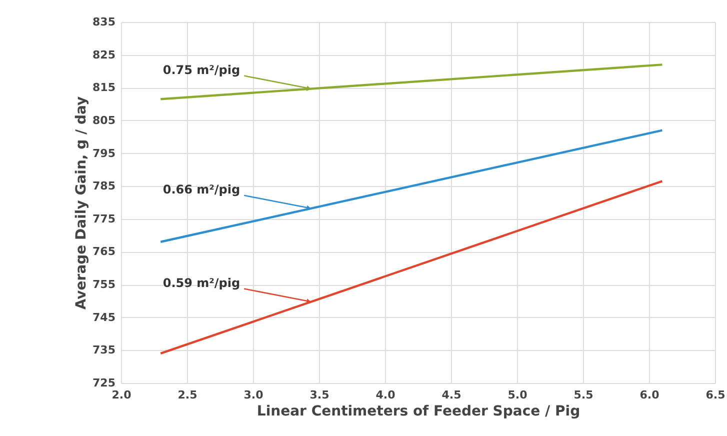 Image resolution: width=727 pixels, height=436 pixels. What do you see at coordinates (104, 317) in the screenshot?
I see `y-tick-label: 745` at bounding box center [104, 317].